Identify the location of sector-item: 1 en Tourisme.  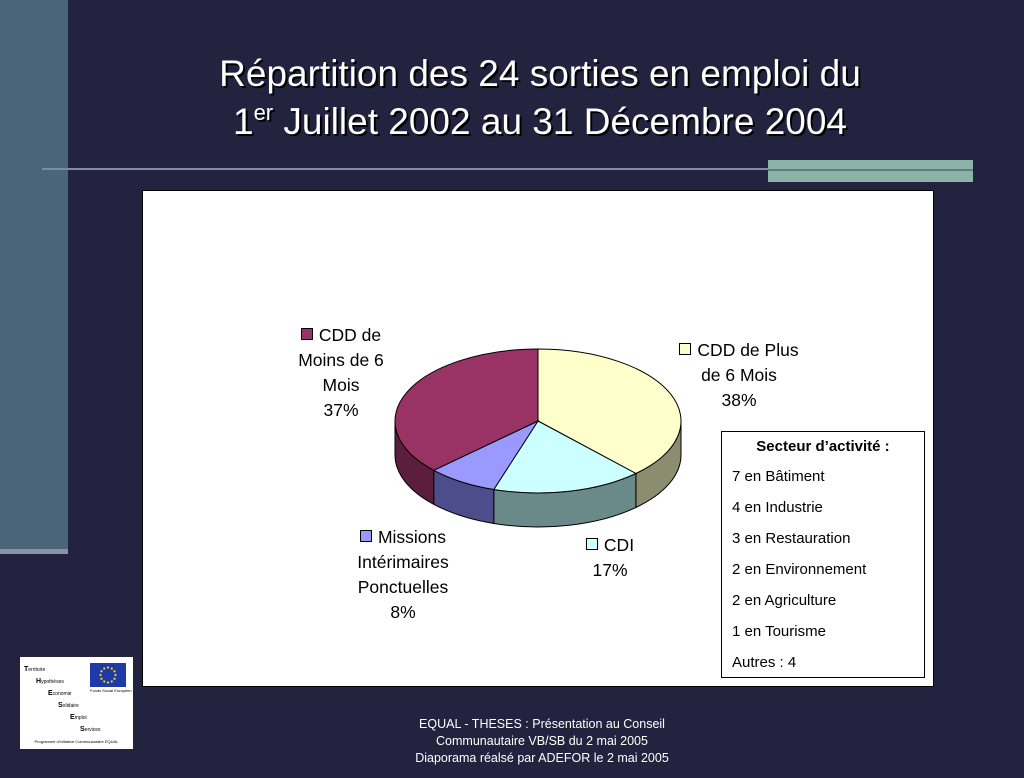
(779, 631).